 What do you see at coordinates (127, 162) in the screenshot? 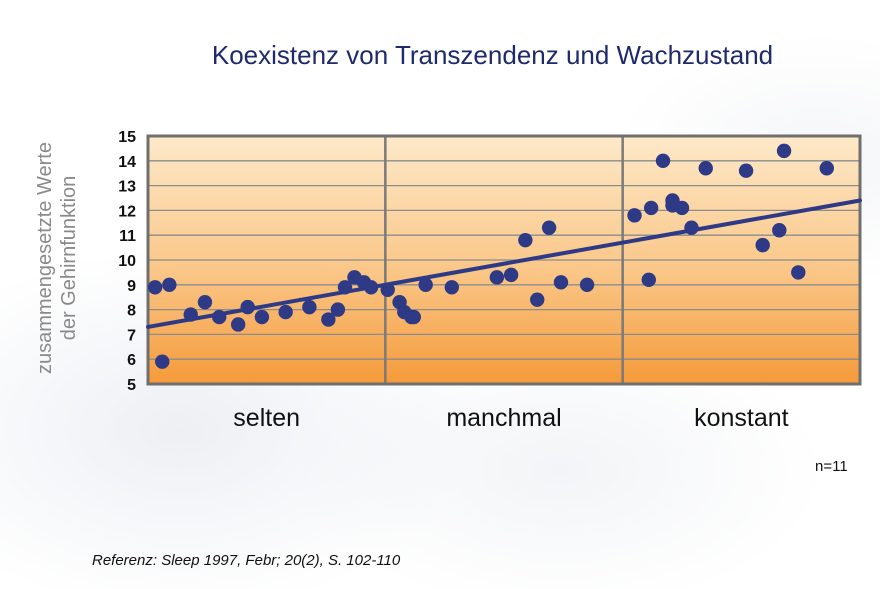
I see `y-tick-label: 14` at bounding box center [127, 162].